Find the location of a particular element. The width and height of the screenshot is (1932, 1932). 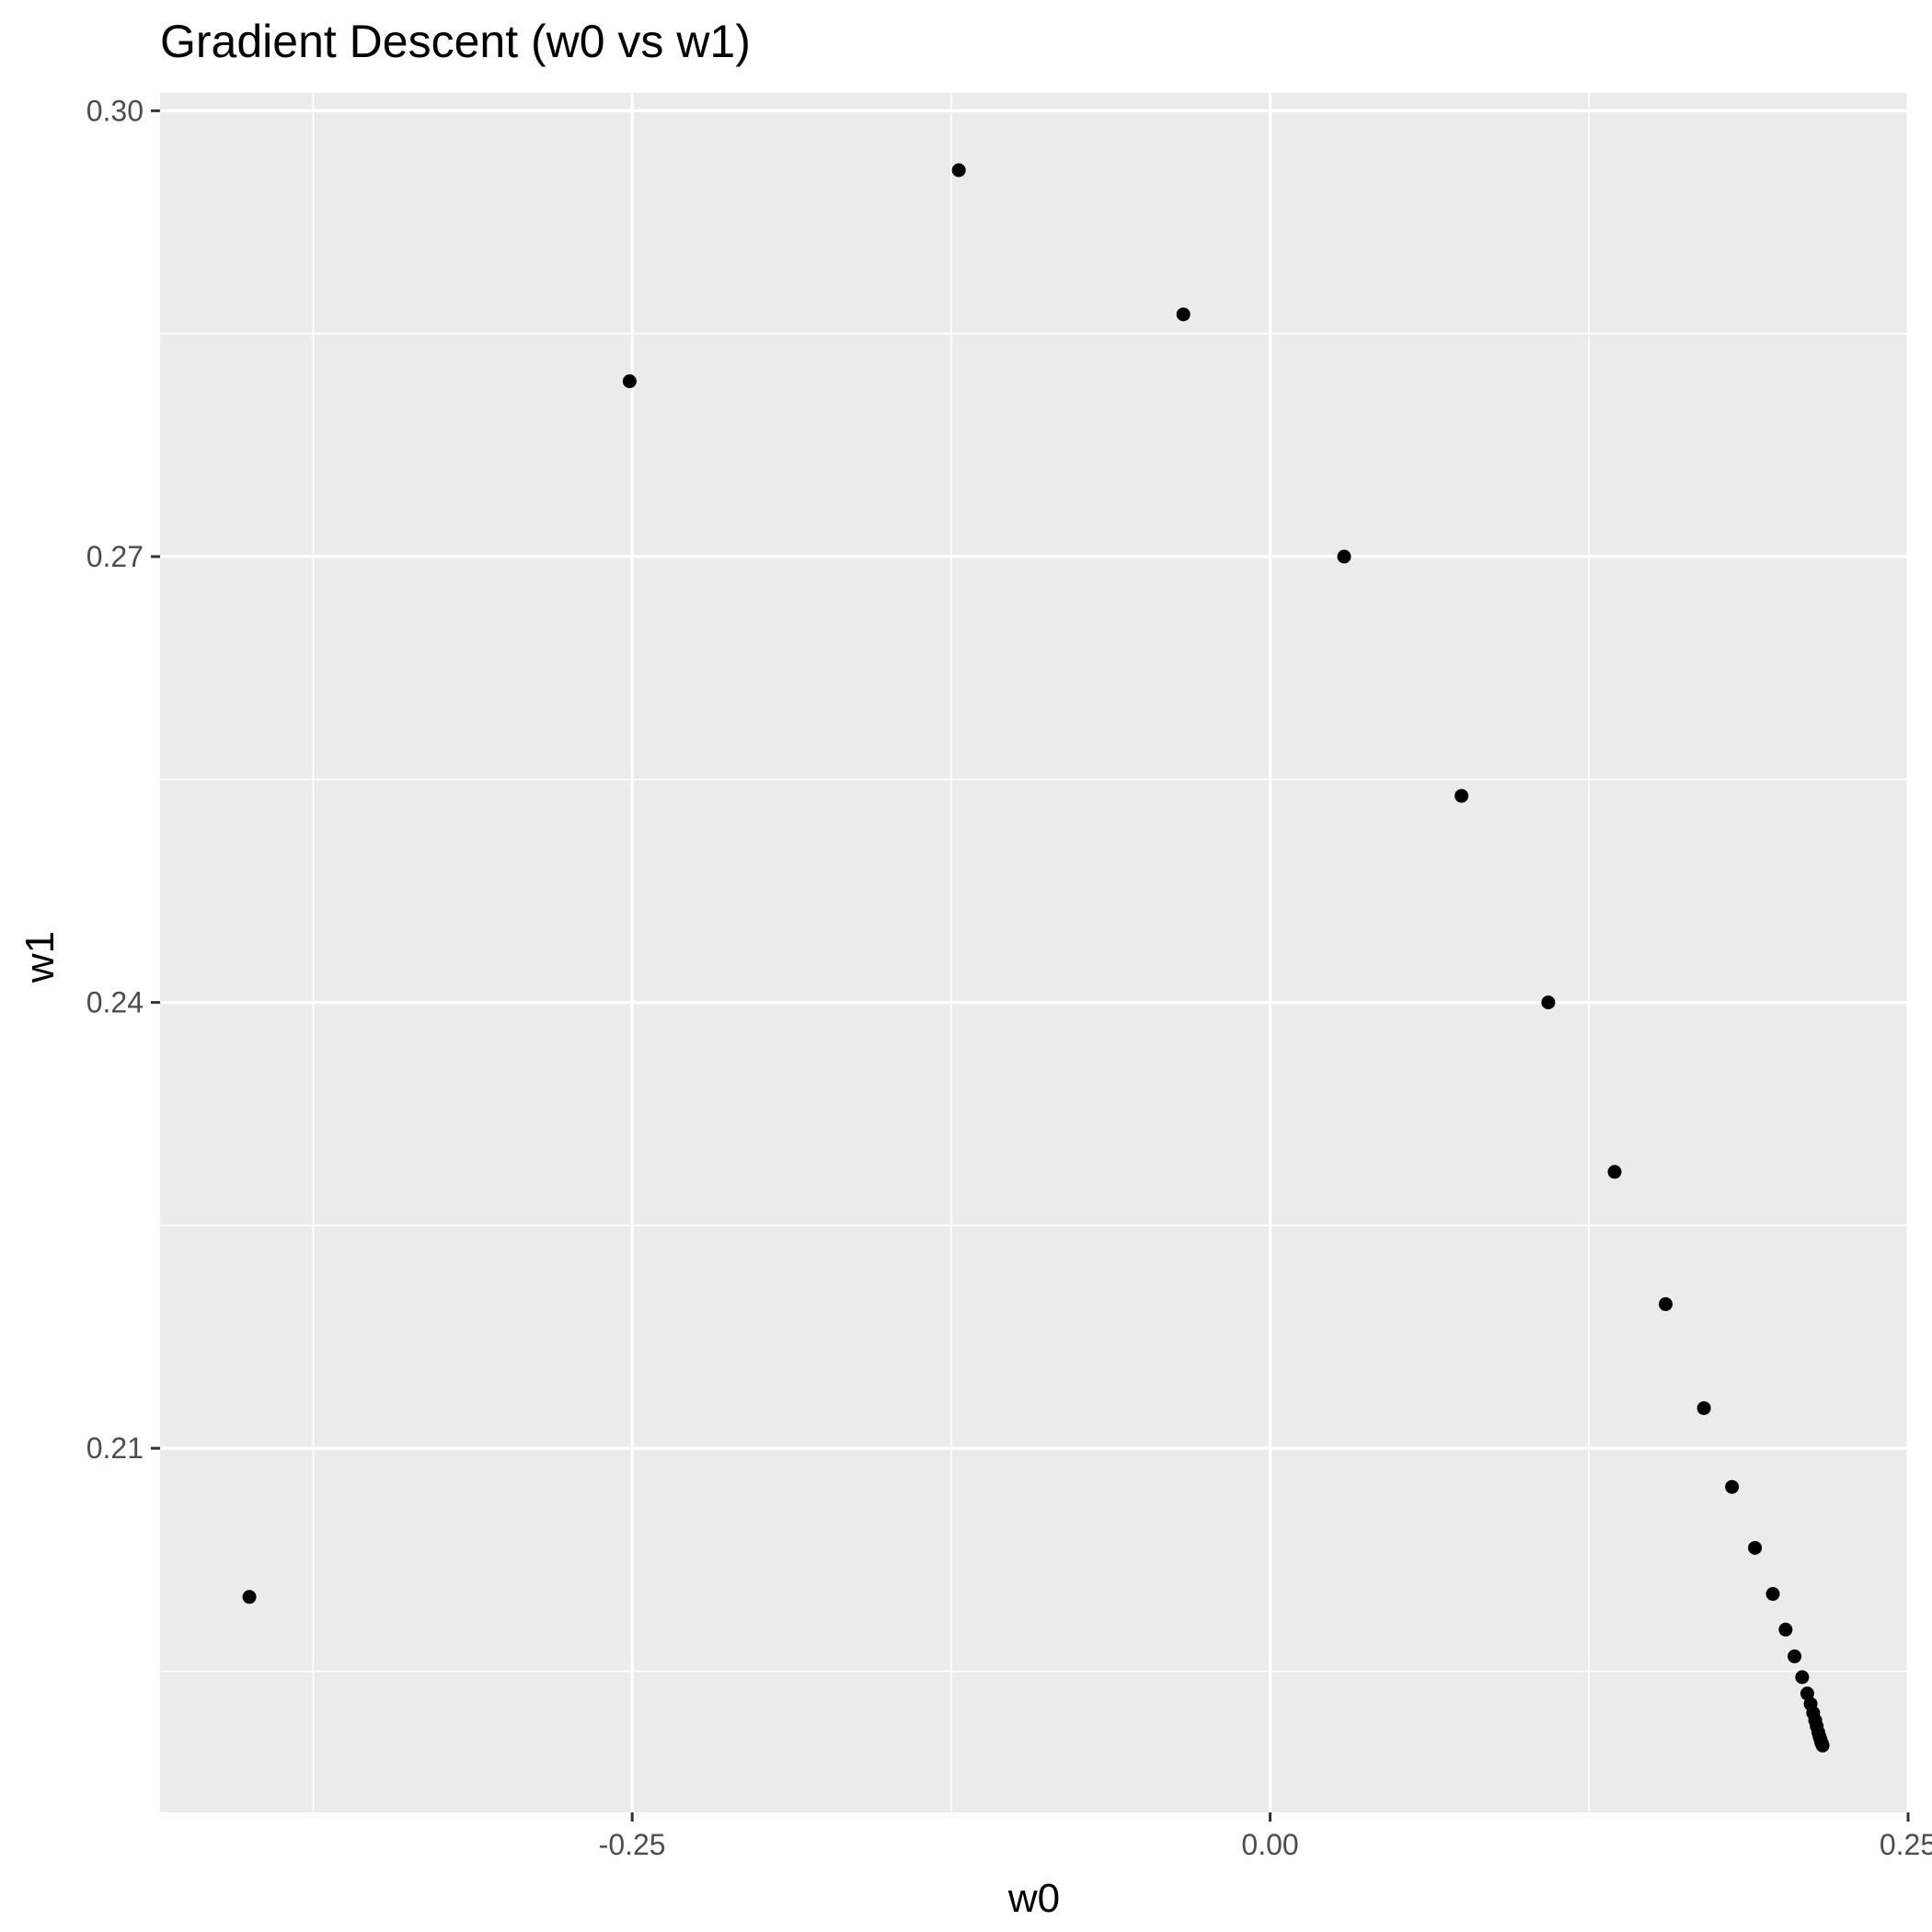

x-tick-label: 0.25 is located at coordinates (1906, 1844).